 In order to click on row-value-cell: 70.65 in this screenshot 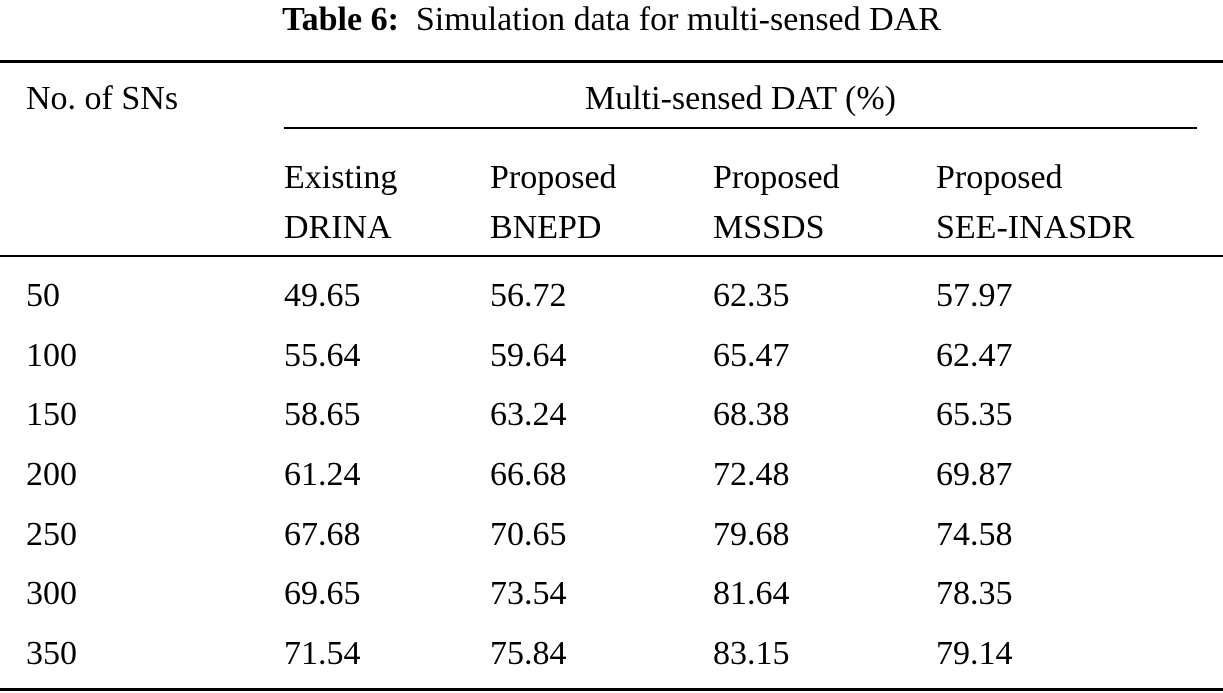, I will do `click(528, 534)`.